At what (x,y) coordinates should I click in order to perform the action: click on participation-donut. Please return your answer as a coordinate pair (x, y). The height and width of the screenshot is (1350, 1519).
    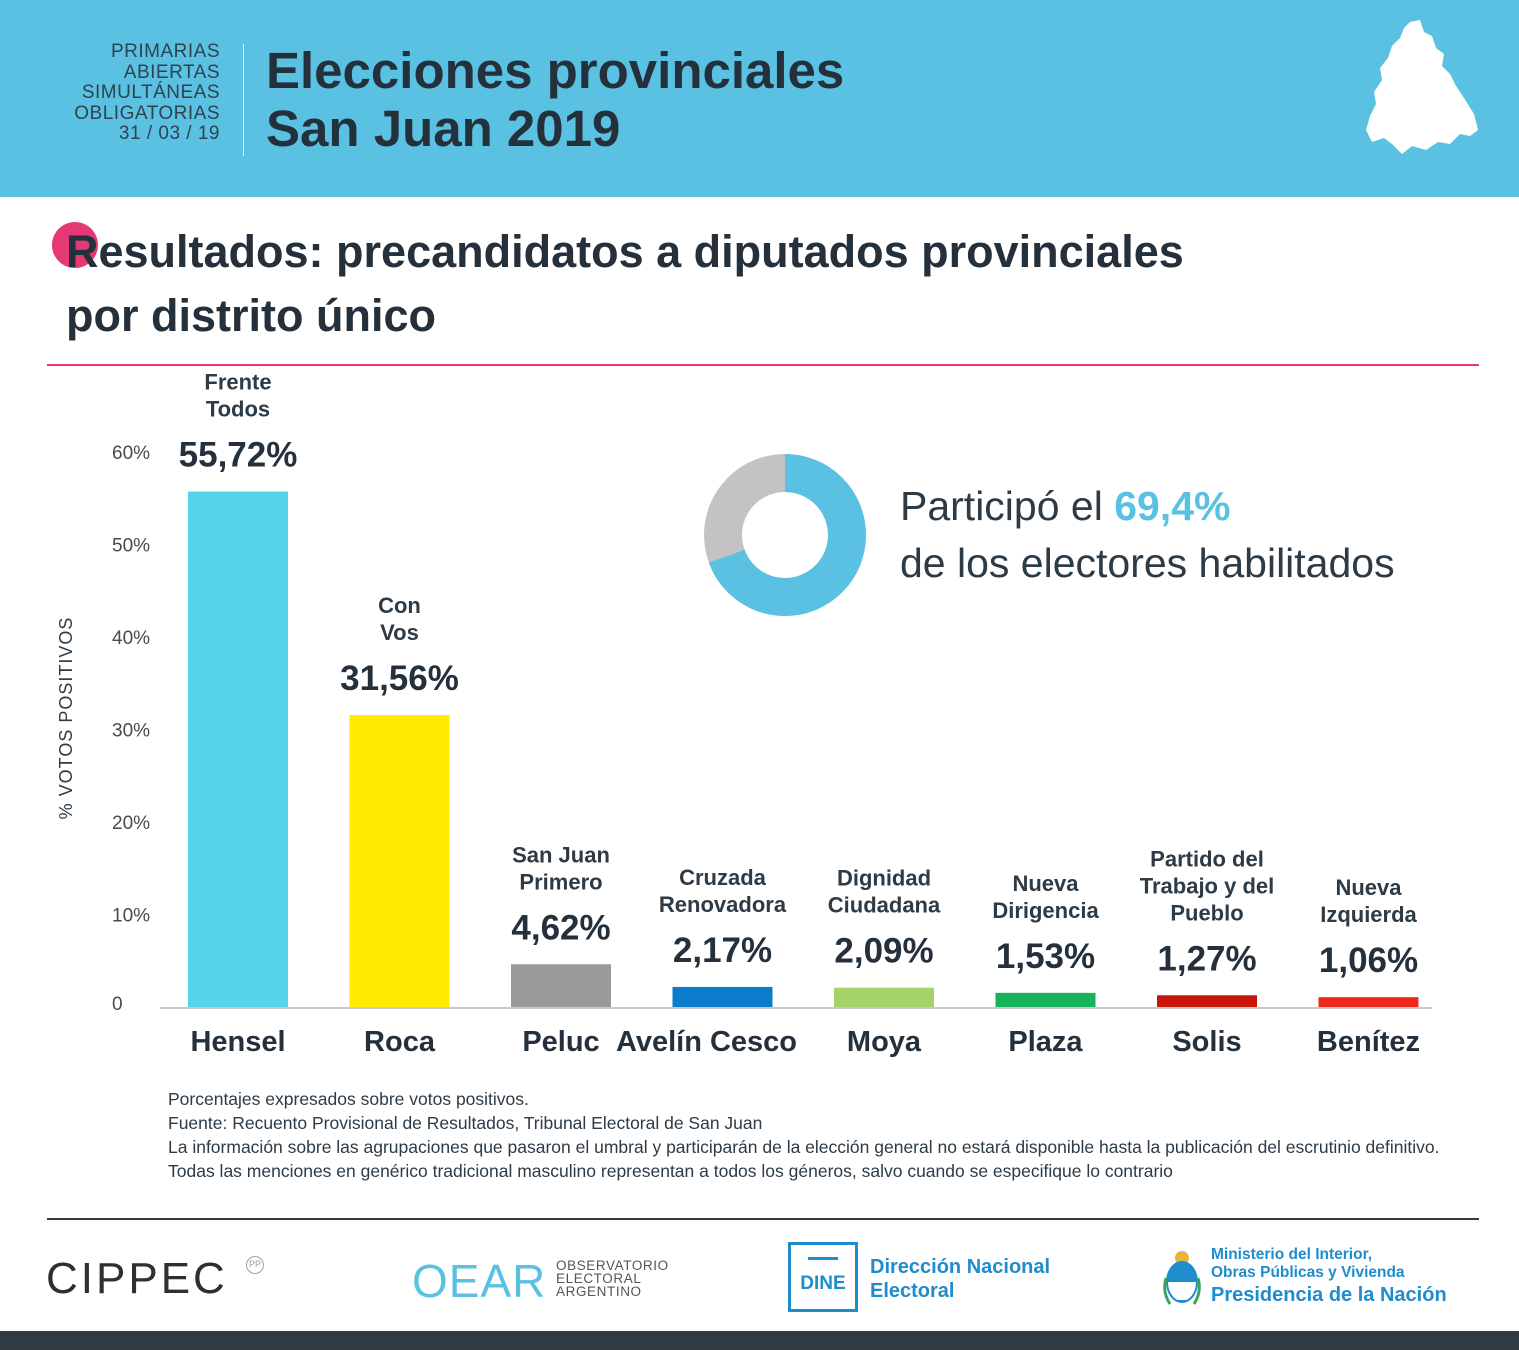
    Looking at the image, I should click on (785, 535).